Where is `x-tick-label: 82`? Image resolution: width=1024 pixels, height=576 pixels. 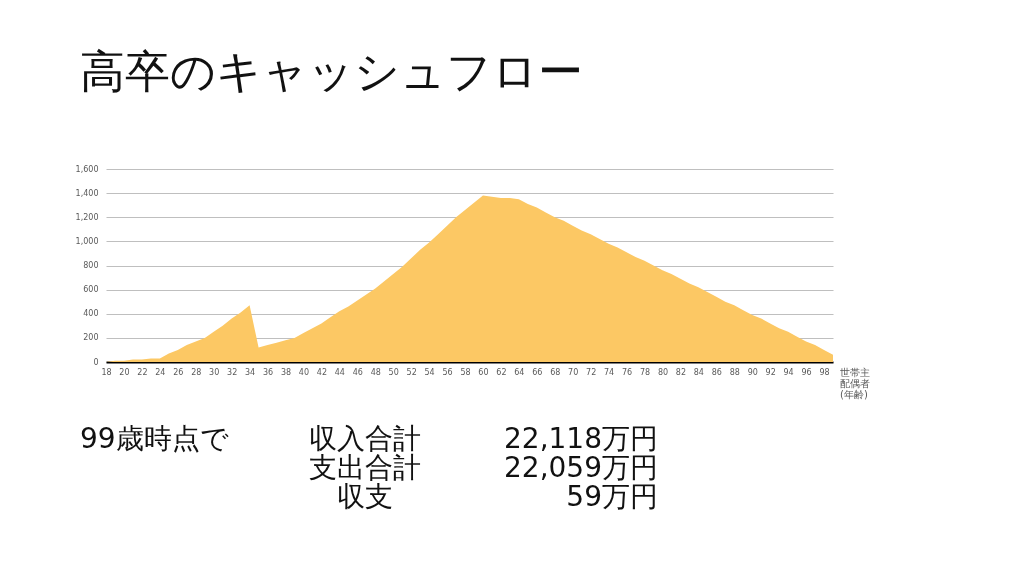
x-tick-label: 82 is located at coordinates (681, 372).